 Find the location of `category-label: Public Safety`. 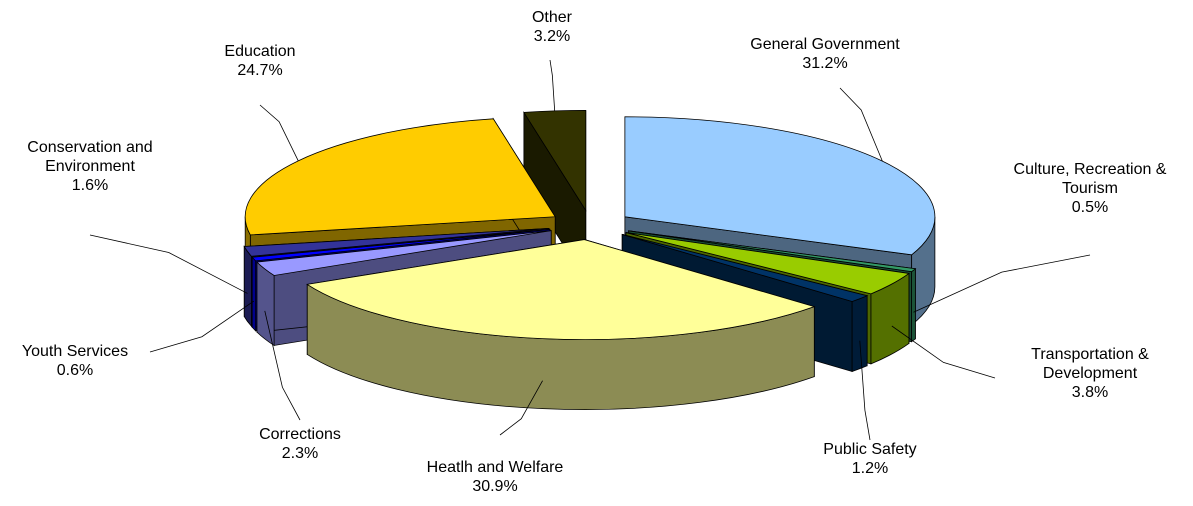

category-label: Public Safety is located at coordinates (870, 449).